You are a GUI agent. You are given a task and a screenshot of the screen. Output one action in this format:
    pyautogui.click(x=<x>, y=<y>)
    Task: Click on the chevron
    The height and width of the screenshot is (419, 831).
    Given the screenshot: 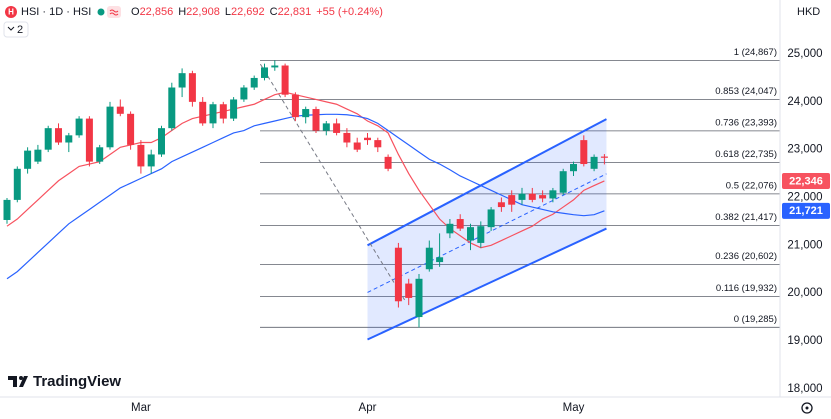 What is the action you would take?
    pyautogui.click(x=11, y=28)
    